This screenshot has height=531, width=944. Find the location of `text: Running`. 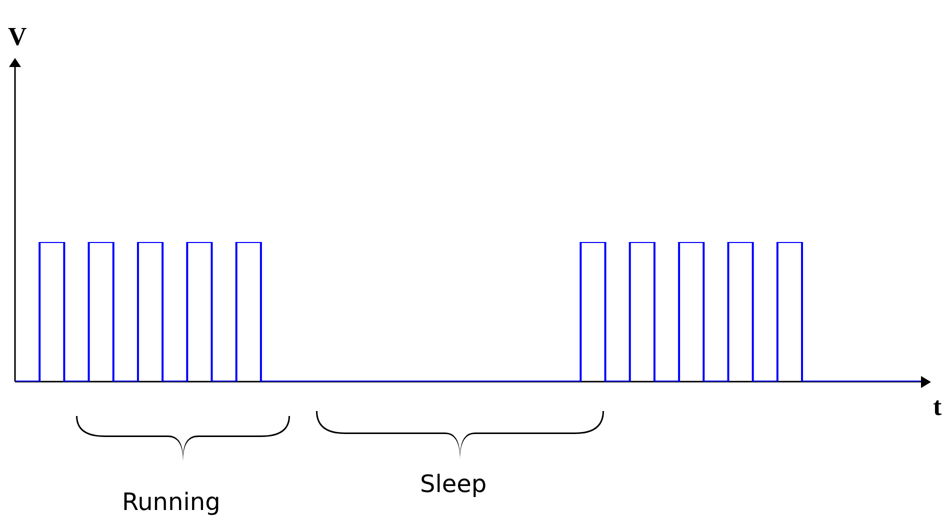

text: Running is located at coordinates (171, 502).